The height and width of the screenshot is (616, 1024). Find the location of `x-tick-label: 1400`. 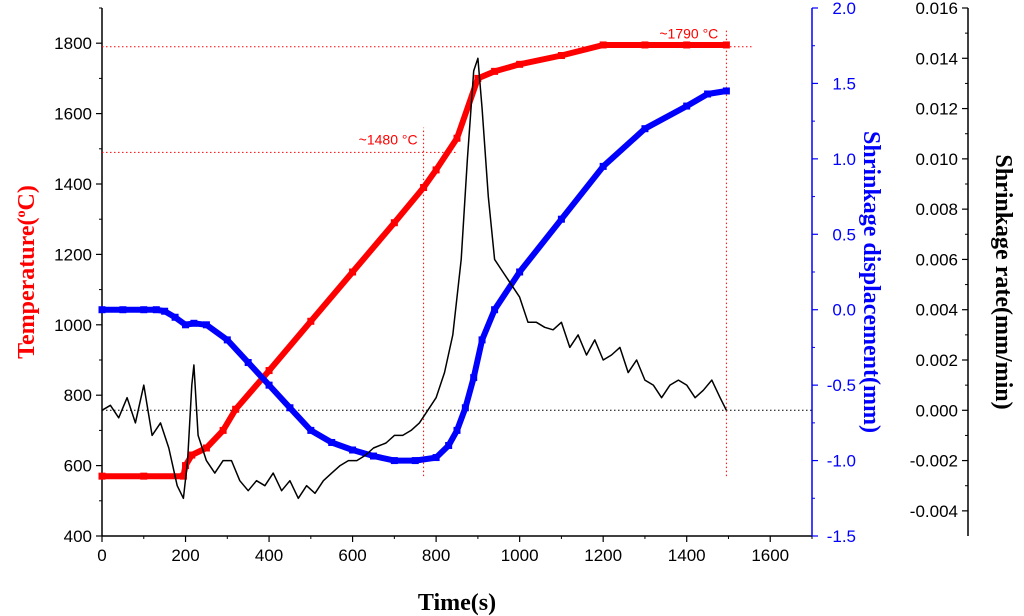

x-tick-label: 1400 is located at coordinates (687, 555).